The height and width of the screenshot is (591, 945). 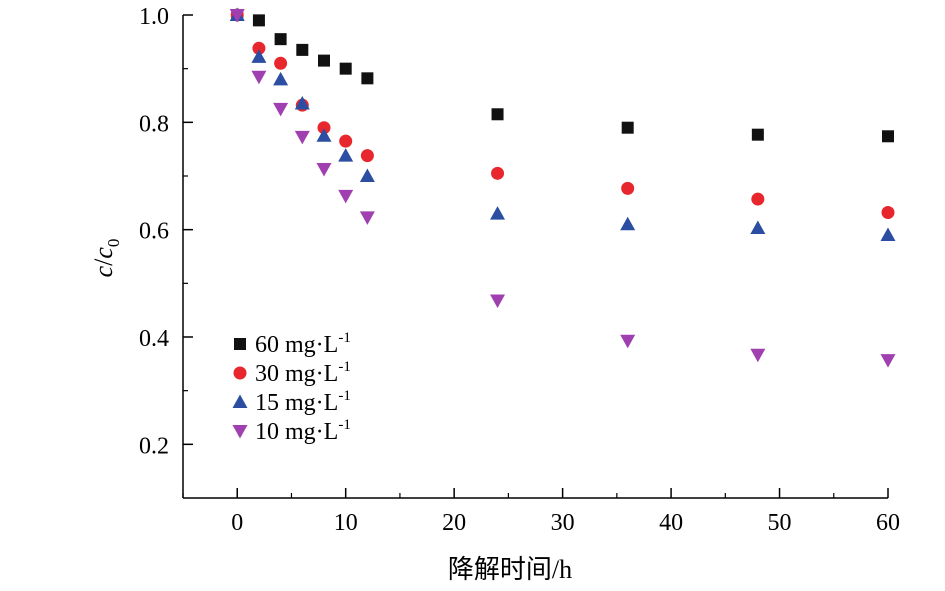 I want to click on x-tick-label: 30, so click(x=563, y=523).